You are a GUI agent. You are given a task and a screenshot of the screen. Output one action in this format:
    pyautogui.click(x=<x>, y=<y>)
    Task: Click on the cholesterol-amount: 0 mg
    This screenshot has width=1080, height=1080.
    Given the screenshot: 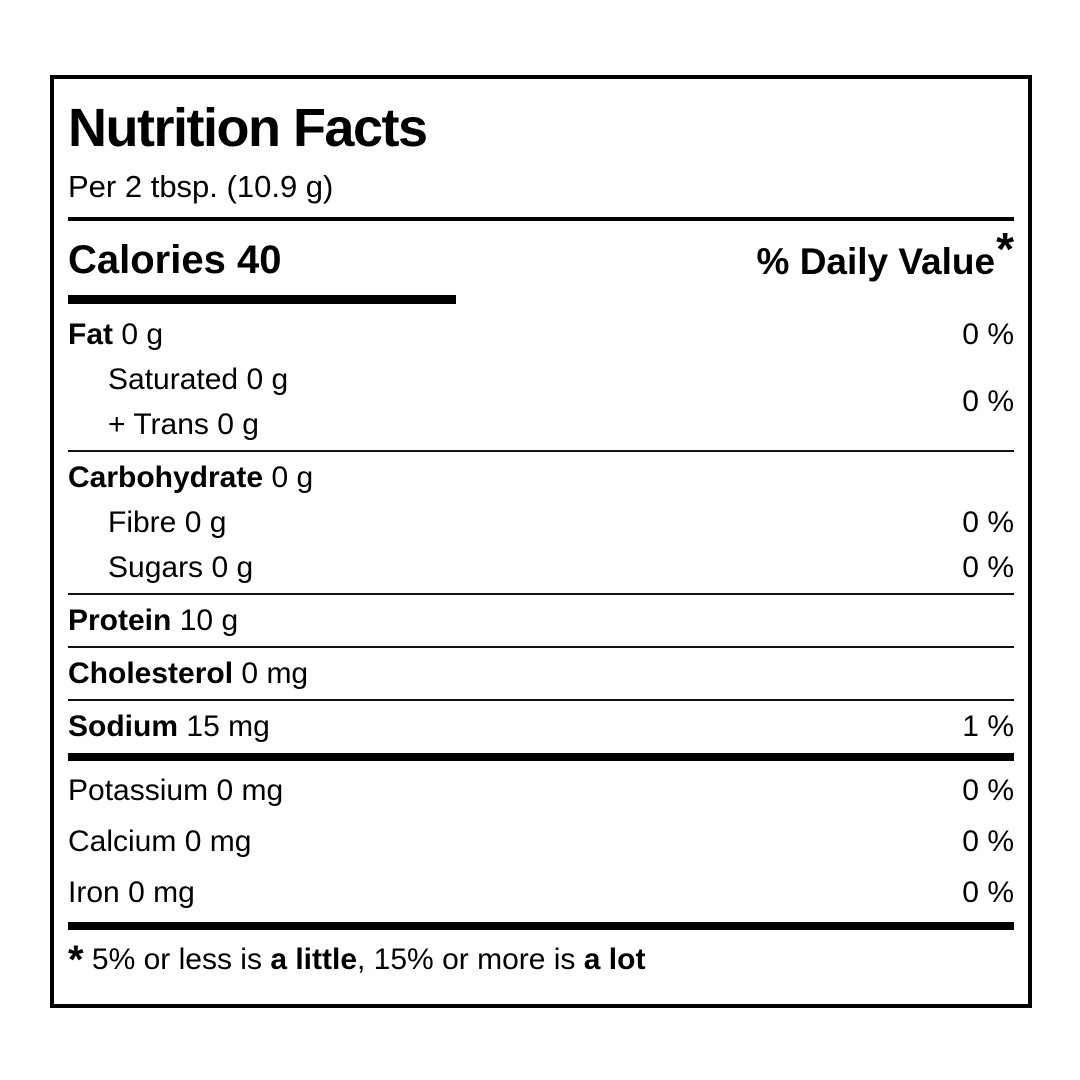 What is the action you would take?
    pyautogui.click(x=275, y=673)
    